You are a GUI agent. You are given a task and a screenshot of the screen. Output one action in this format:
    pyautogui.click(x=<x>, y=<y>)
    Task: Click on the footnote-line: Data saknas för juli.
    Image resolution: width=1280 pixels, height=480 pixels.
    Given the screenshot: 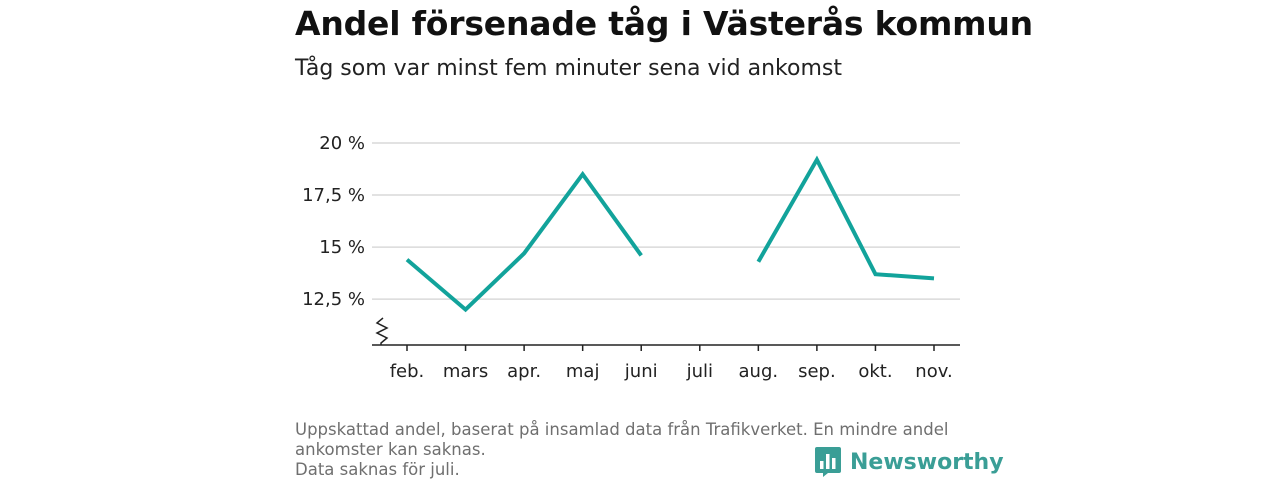 What is the action you would take?
    pyautogui.click(x=377, y=469)
    